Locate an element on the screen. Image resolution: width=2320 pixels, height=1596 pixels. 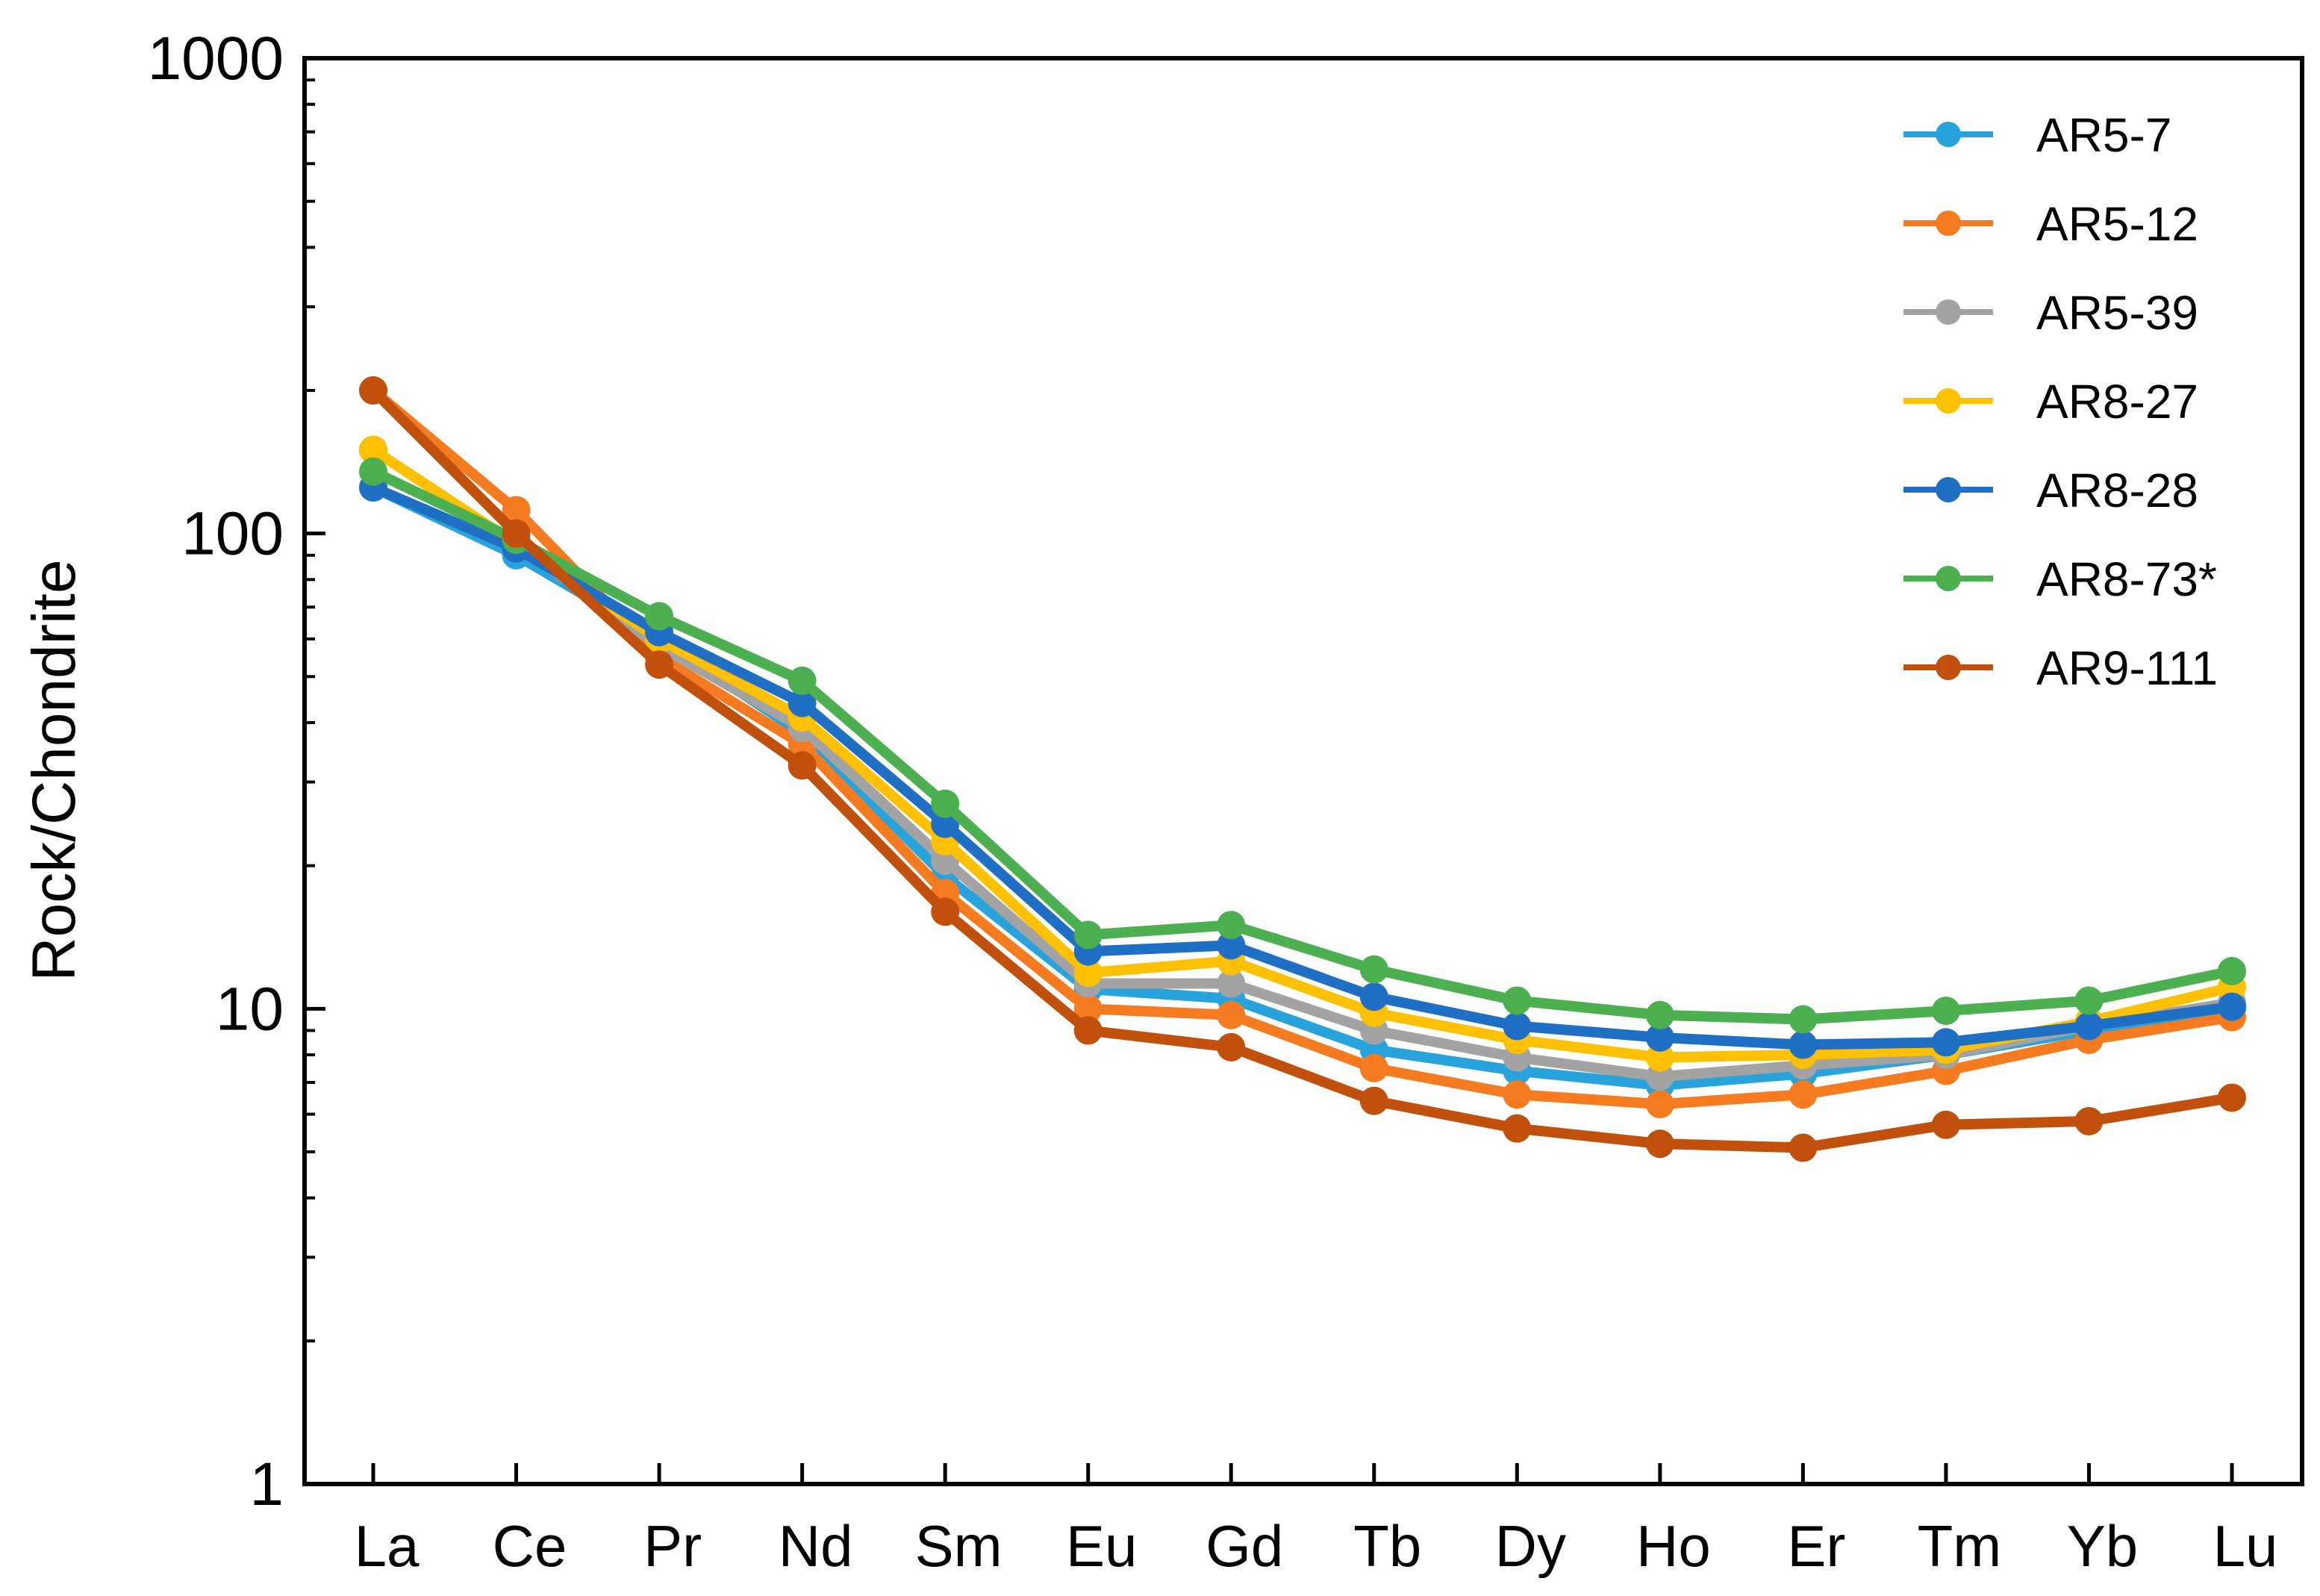
legend-label: AR8-27 is located at coordinates (2117, 401).